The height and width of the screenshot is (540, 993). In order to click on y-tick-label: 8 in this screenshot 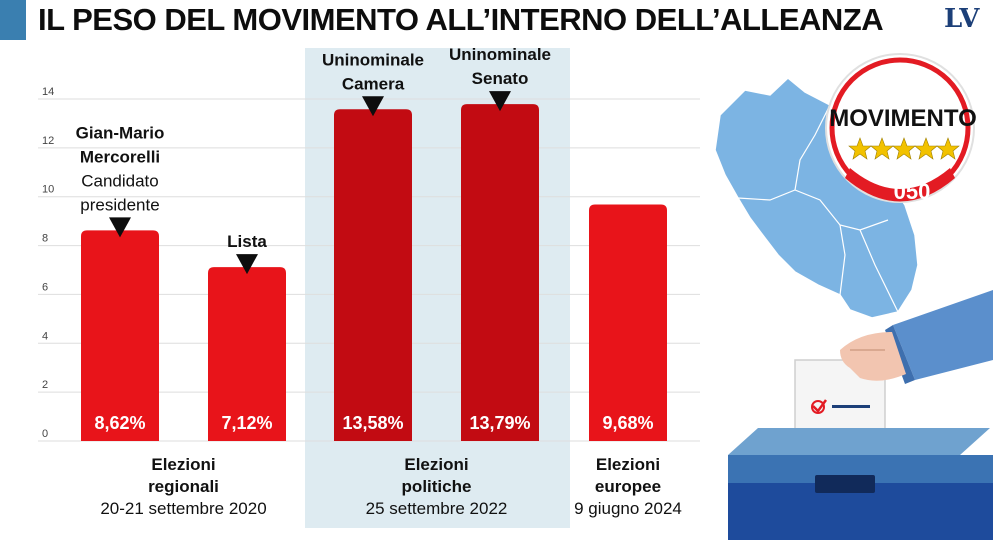, I will do `click(45, 239)`.